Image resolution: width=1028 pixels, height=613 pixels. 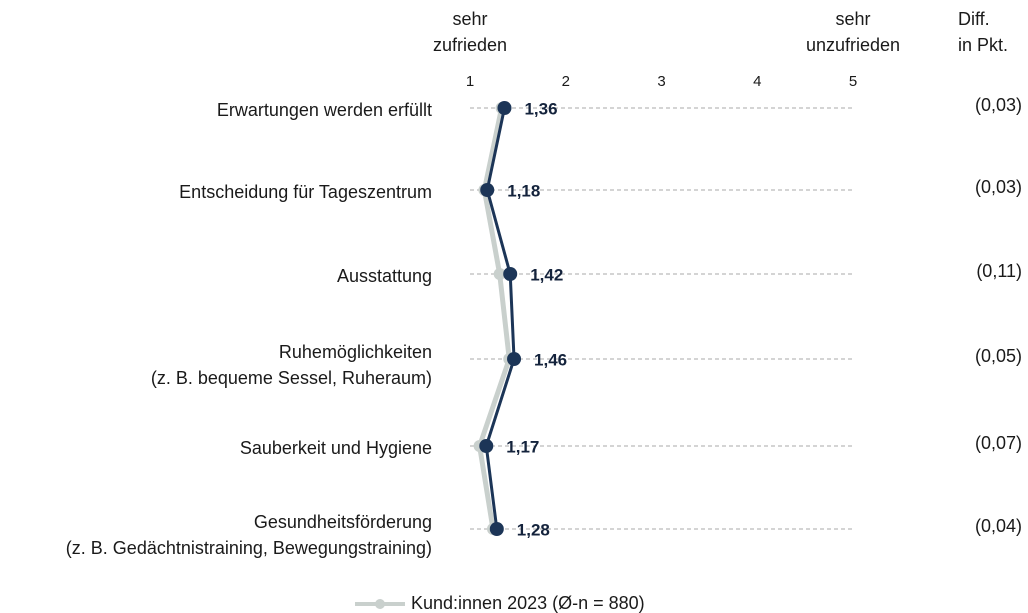 What do you see at coordinates (528, 603) in the screenshot?
I see `legend-label: Kund:innen 2023 (Ø-n = 880)` at bounding box center [528, 603].